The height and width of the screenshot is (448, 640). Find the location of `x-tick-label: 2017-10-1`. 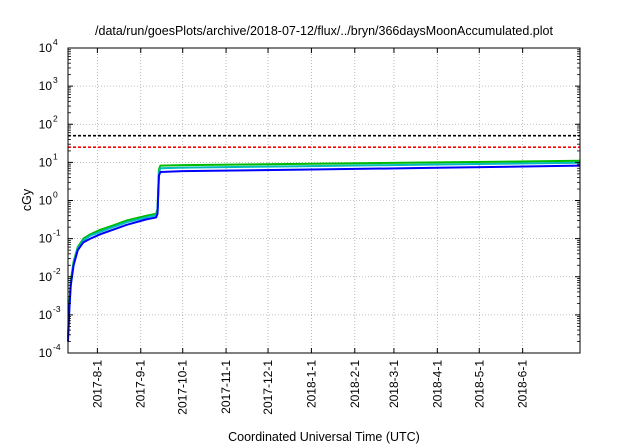

x-tick-label: 2017-10-1 is located at coordinates (183, 387).